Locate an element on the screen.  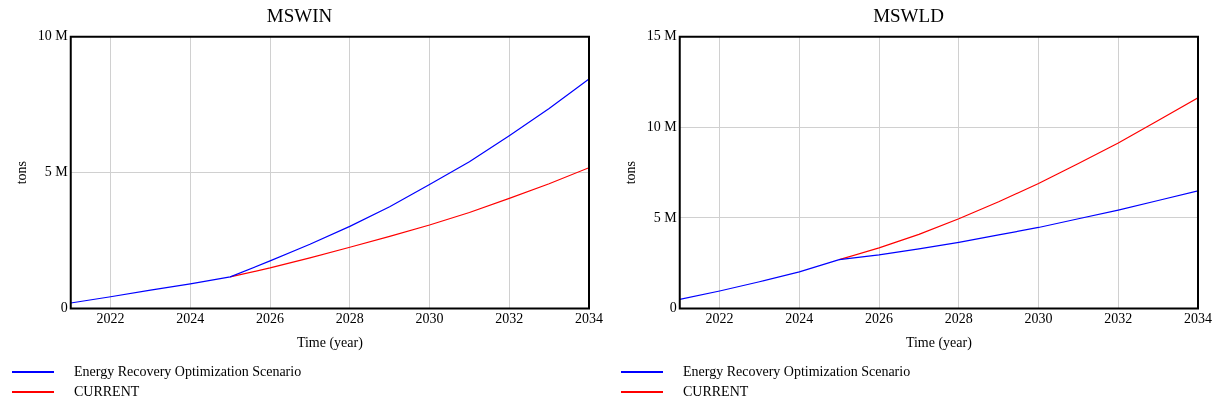
y-tick-label: 15 M is located at coordinates (662, 36).